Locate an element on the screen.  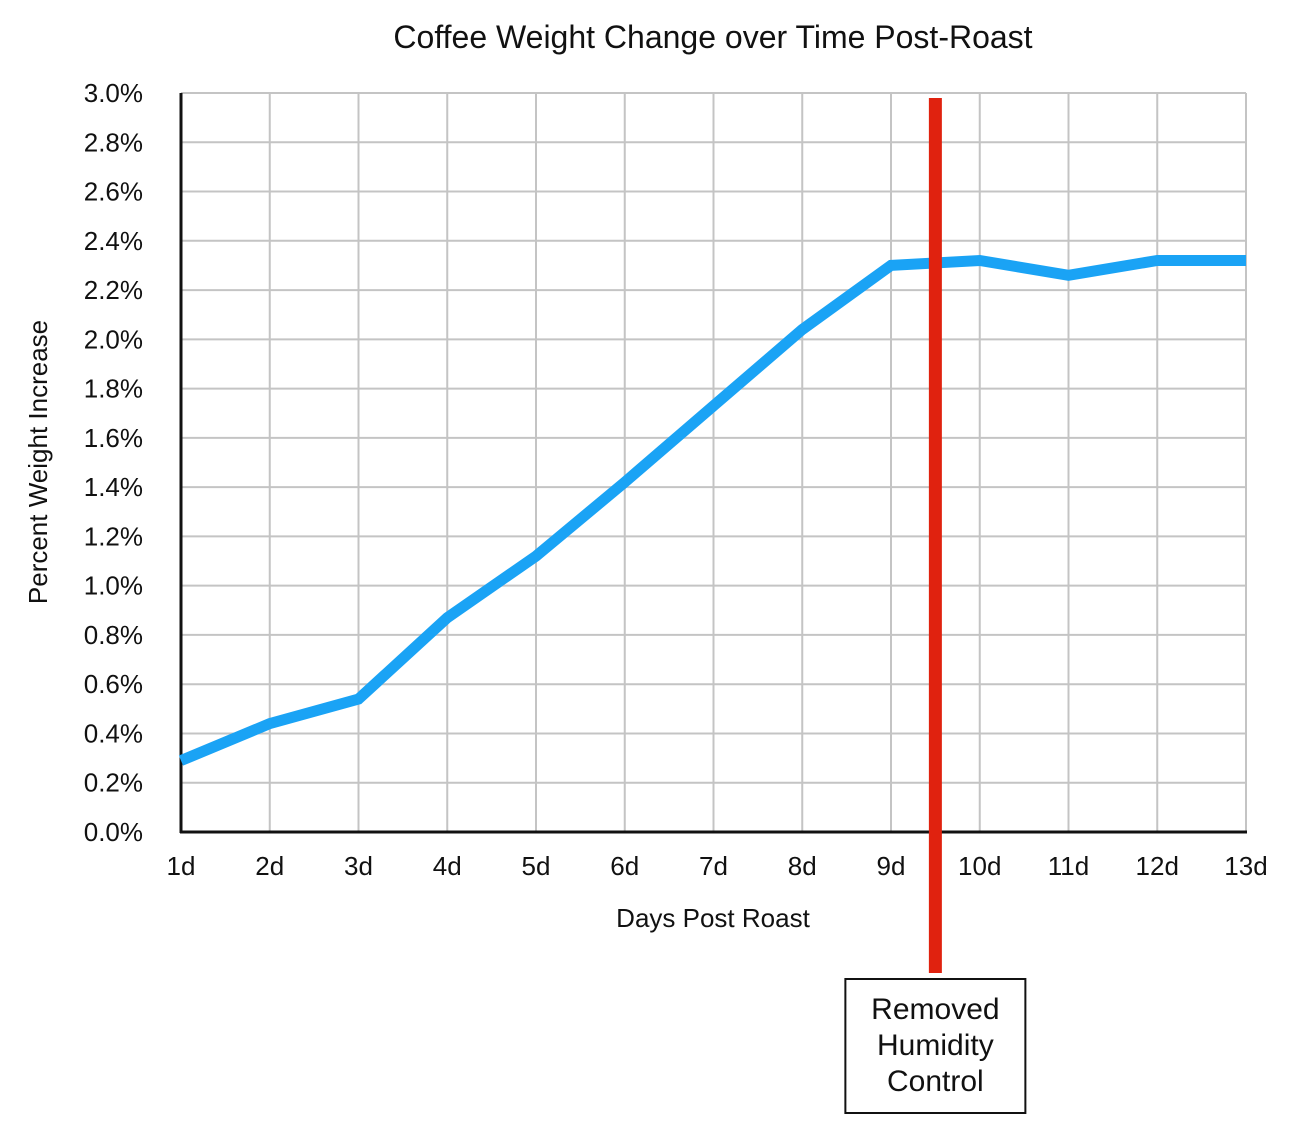
x-tick-labels: 1d 2d 3d 4d 5d 6d 7d 8d 9d 10d 11d 12d 13d is located at coordinates (717, 866).